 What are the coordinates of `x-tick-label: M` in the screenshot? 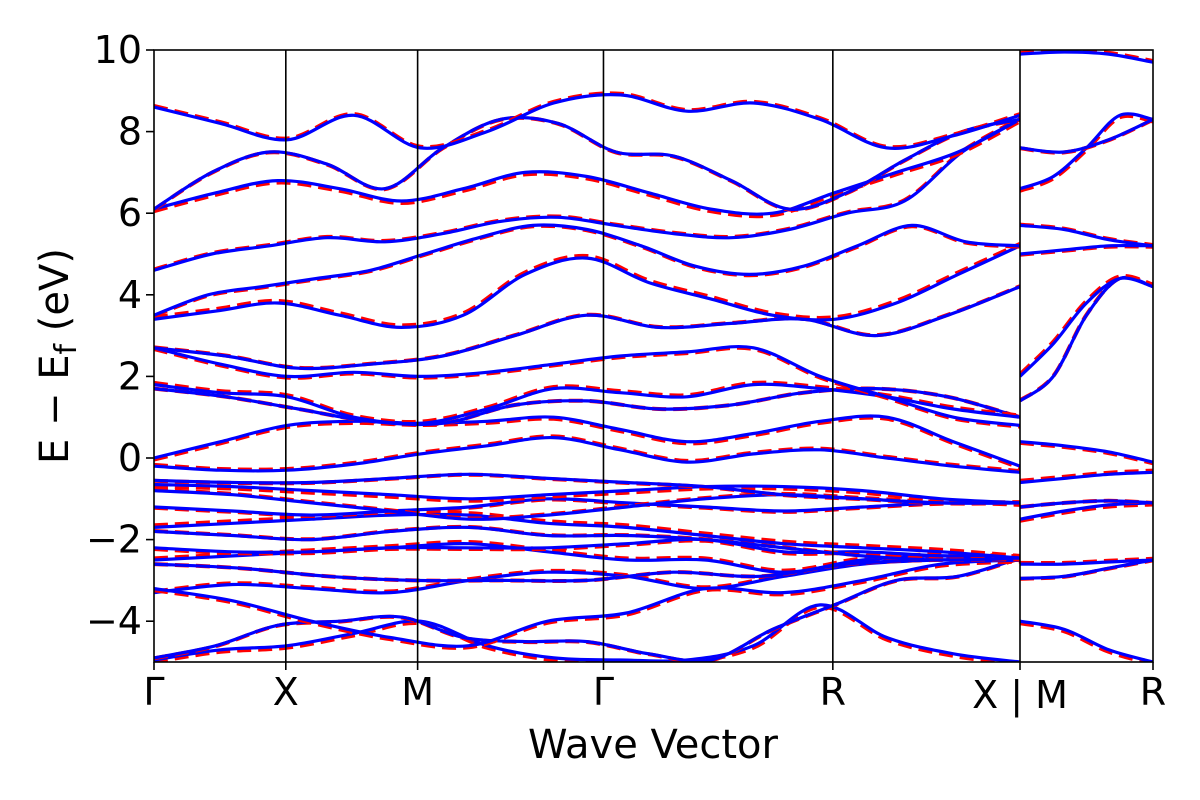 It's located at (417, 692).